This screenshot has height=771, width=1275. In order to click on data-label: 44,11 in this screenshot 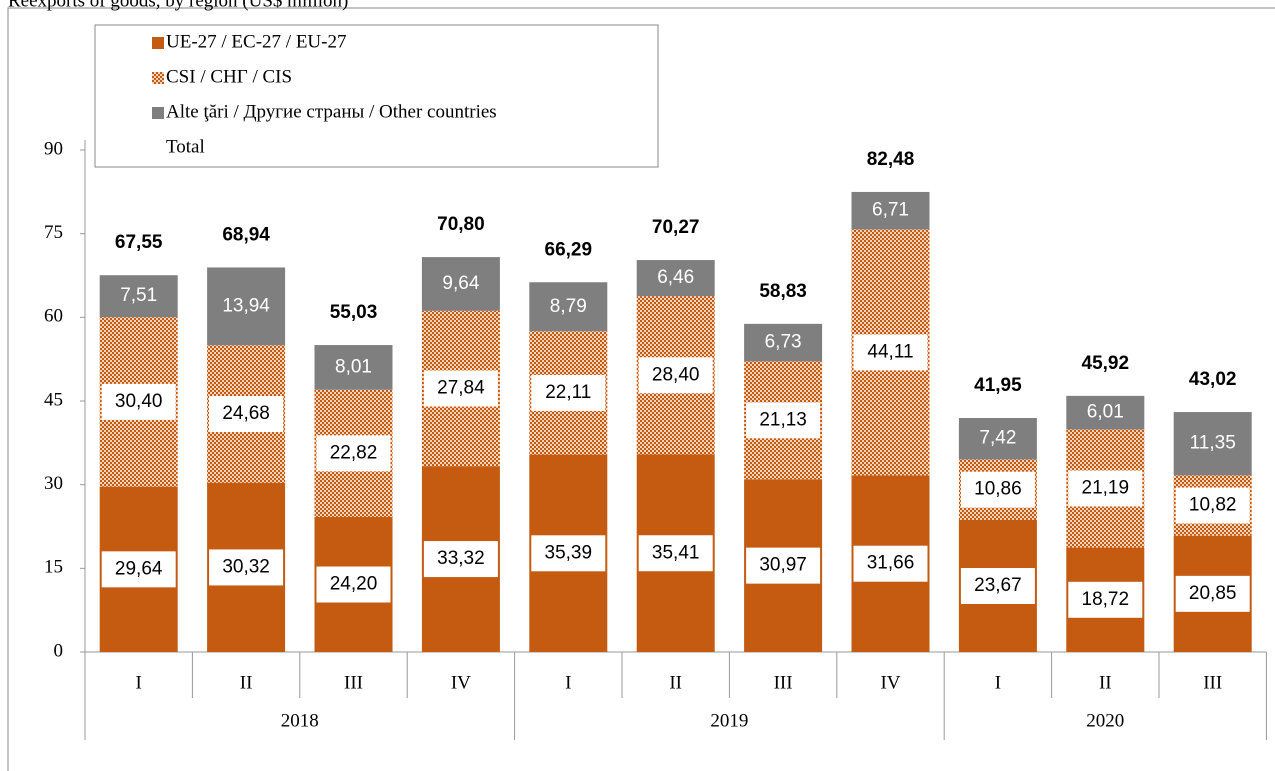, I will do `click(890, 351)`.